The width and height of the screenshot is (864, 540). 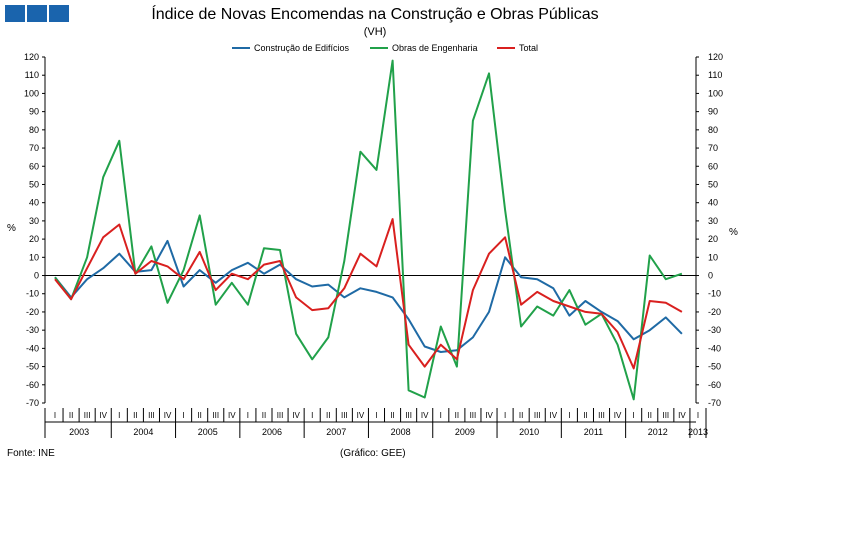 I want to click on x-tick-label-year: 2008, so click(x=401, y=432).